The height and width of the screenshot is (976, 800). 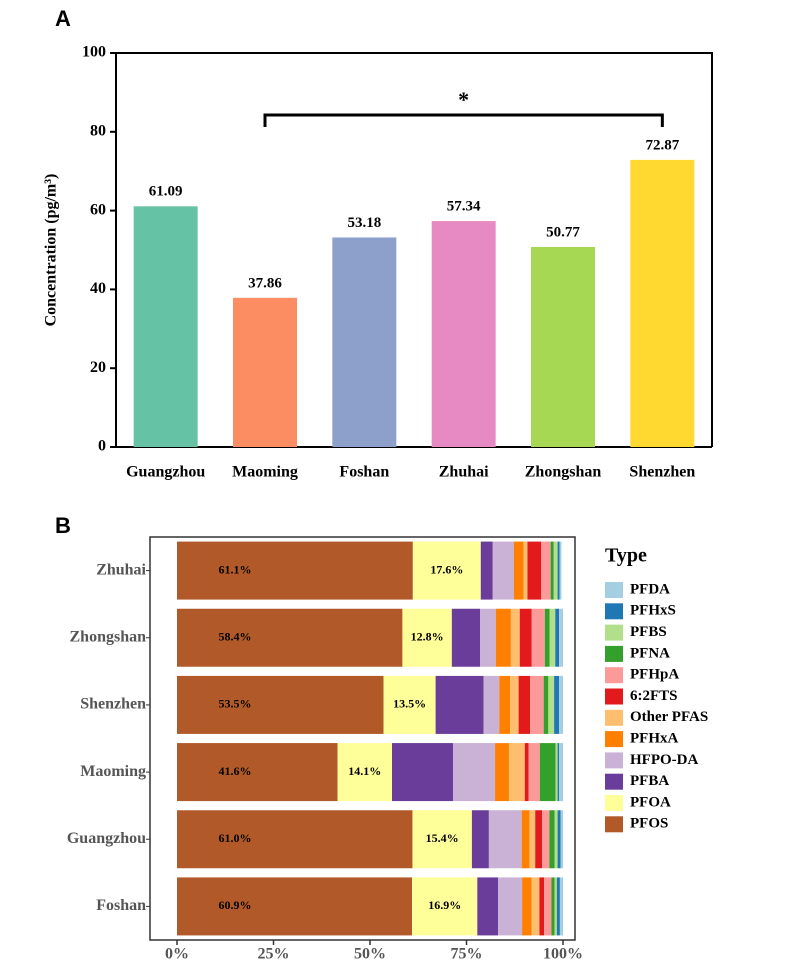 I want to click on value-label: 50.77, so click(x=563, y=232).